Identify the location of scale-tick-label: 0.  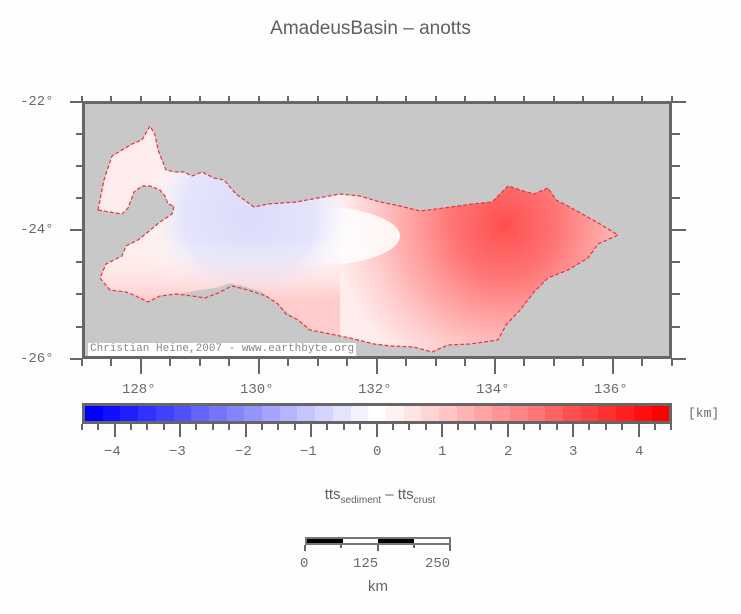
(304, 564).